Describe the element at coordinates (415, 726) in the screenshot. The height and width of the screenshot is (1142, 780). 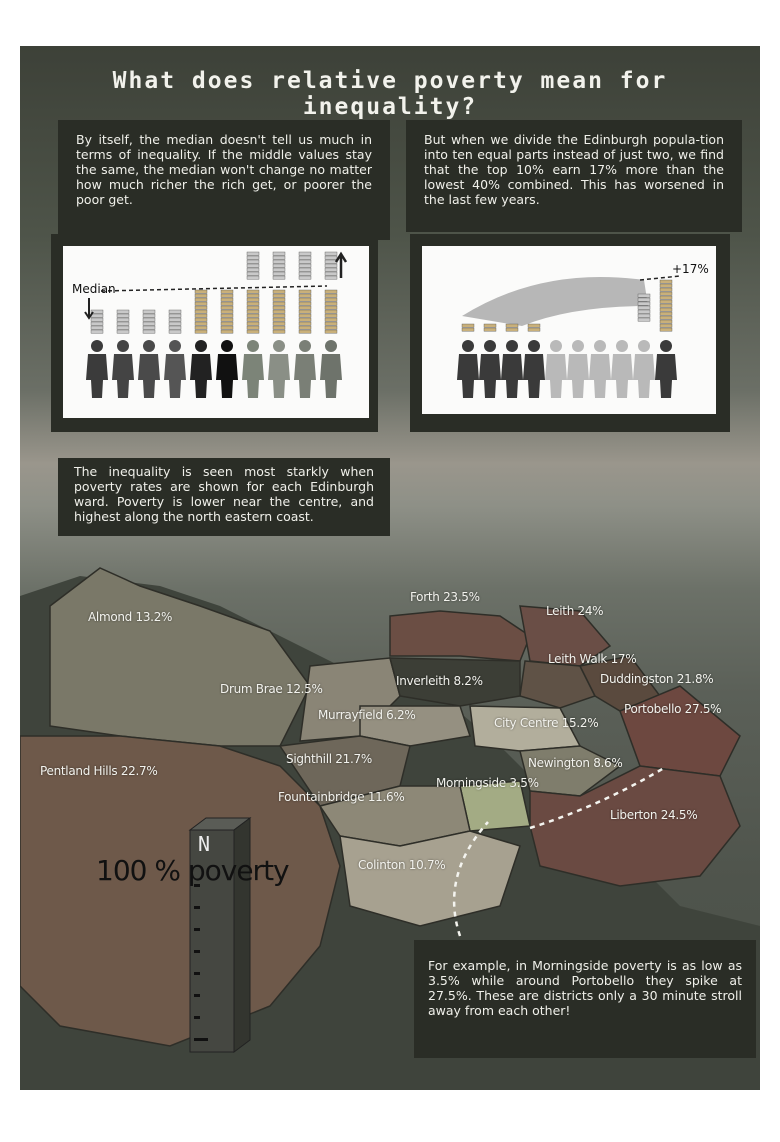
I see `ward-murrayfield` at that location.